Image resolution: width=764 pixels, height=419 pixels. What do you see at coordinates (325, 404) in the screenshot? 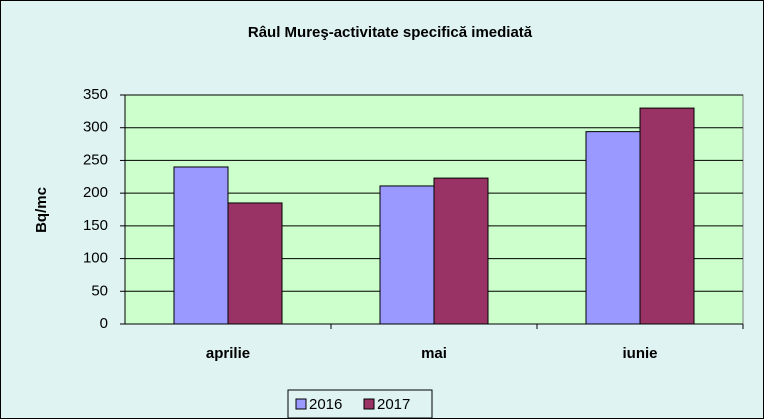
I see `legend-label: 2016` at bounding box center [325, 404].